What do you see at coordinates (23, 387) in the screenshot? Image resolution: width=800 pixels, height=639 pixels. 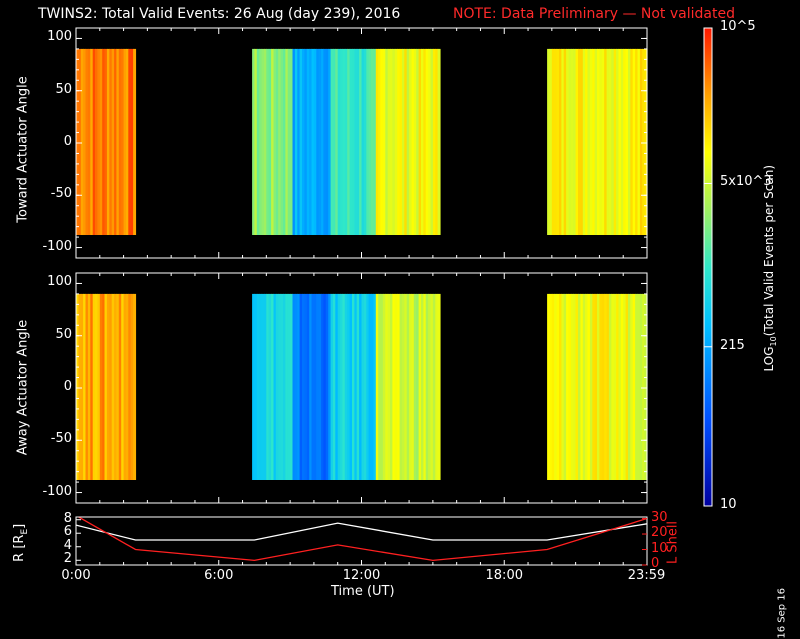 I see `y-axis-label-away: Away Actuator Angle` at bounding box center [23, 387].